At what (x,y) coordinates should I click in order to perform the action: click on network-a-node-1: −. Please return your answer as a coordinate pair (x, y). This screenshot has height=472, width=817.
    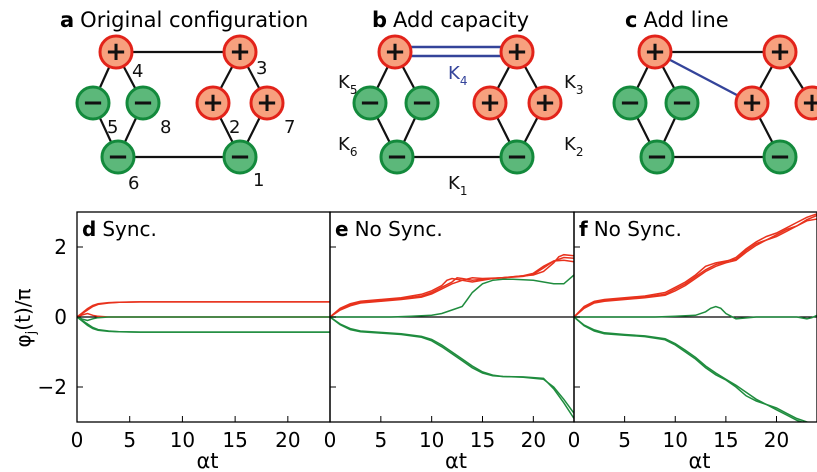
    Looking at the image, I should click on (240, 157).